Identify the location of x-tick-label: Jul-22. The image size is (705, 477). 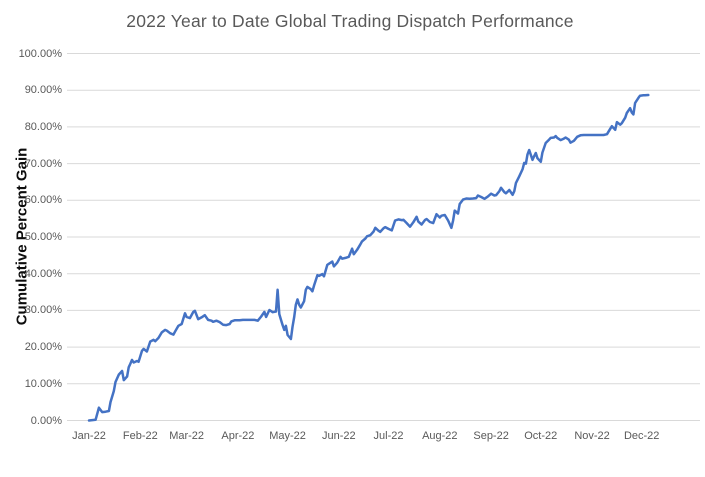
(388, 436).